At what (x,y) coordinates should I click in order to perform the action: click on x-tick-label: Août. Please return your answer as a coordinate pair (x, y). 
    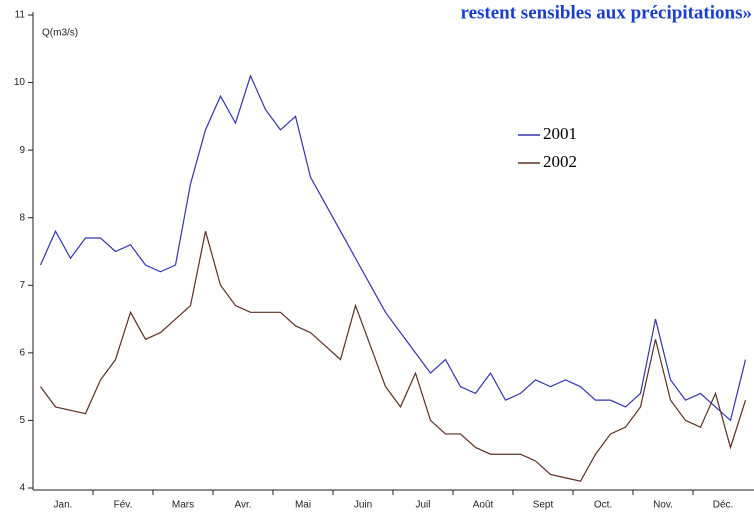
    Looking at the image, I should click on (483, 505).